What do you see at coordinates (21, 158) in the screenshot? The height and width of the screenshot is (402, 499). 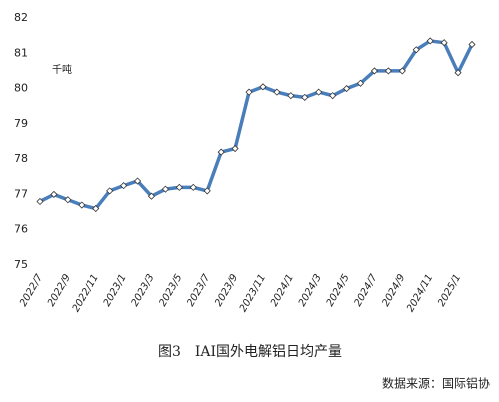 I see `y-tick-label: 78` at bounding box center [21, 158].